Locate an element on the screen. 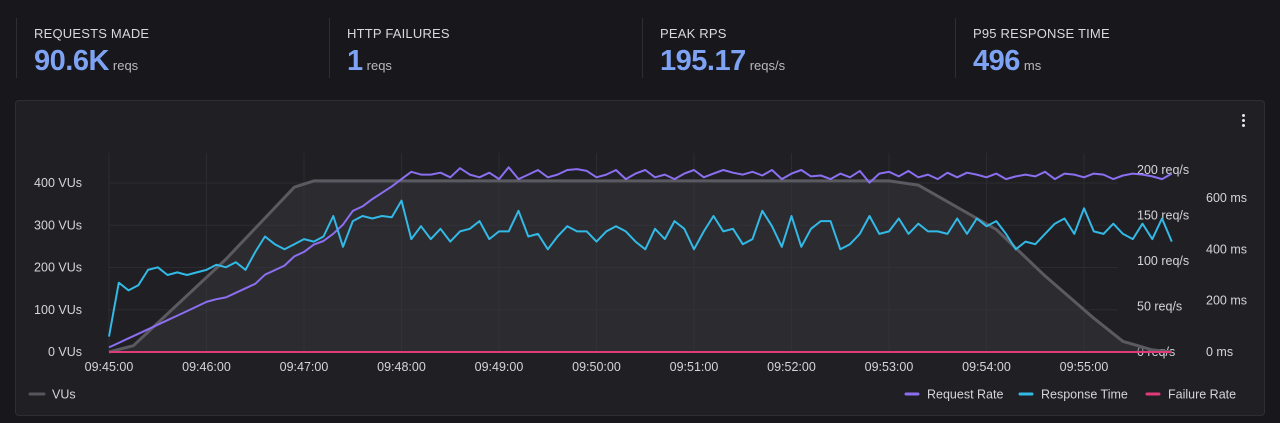 The width and height of the screenshot is (1280, 423). x-axis-tick-label: 09:48:00 is located at coordinates (401, 367).